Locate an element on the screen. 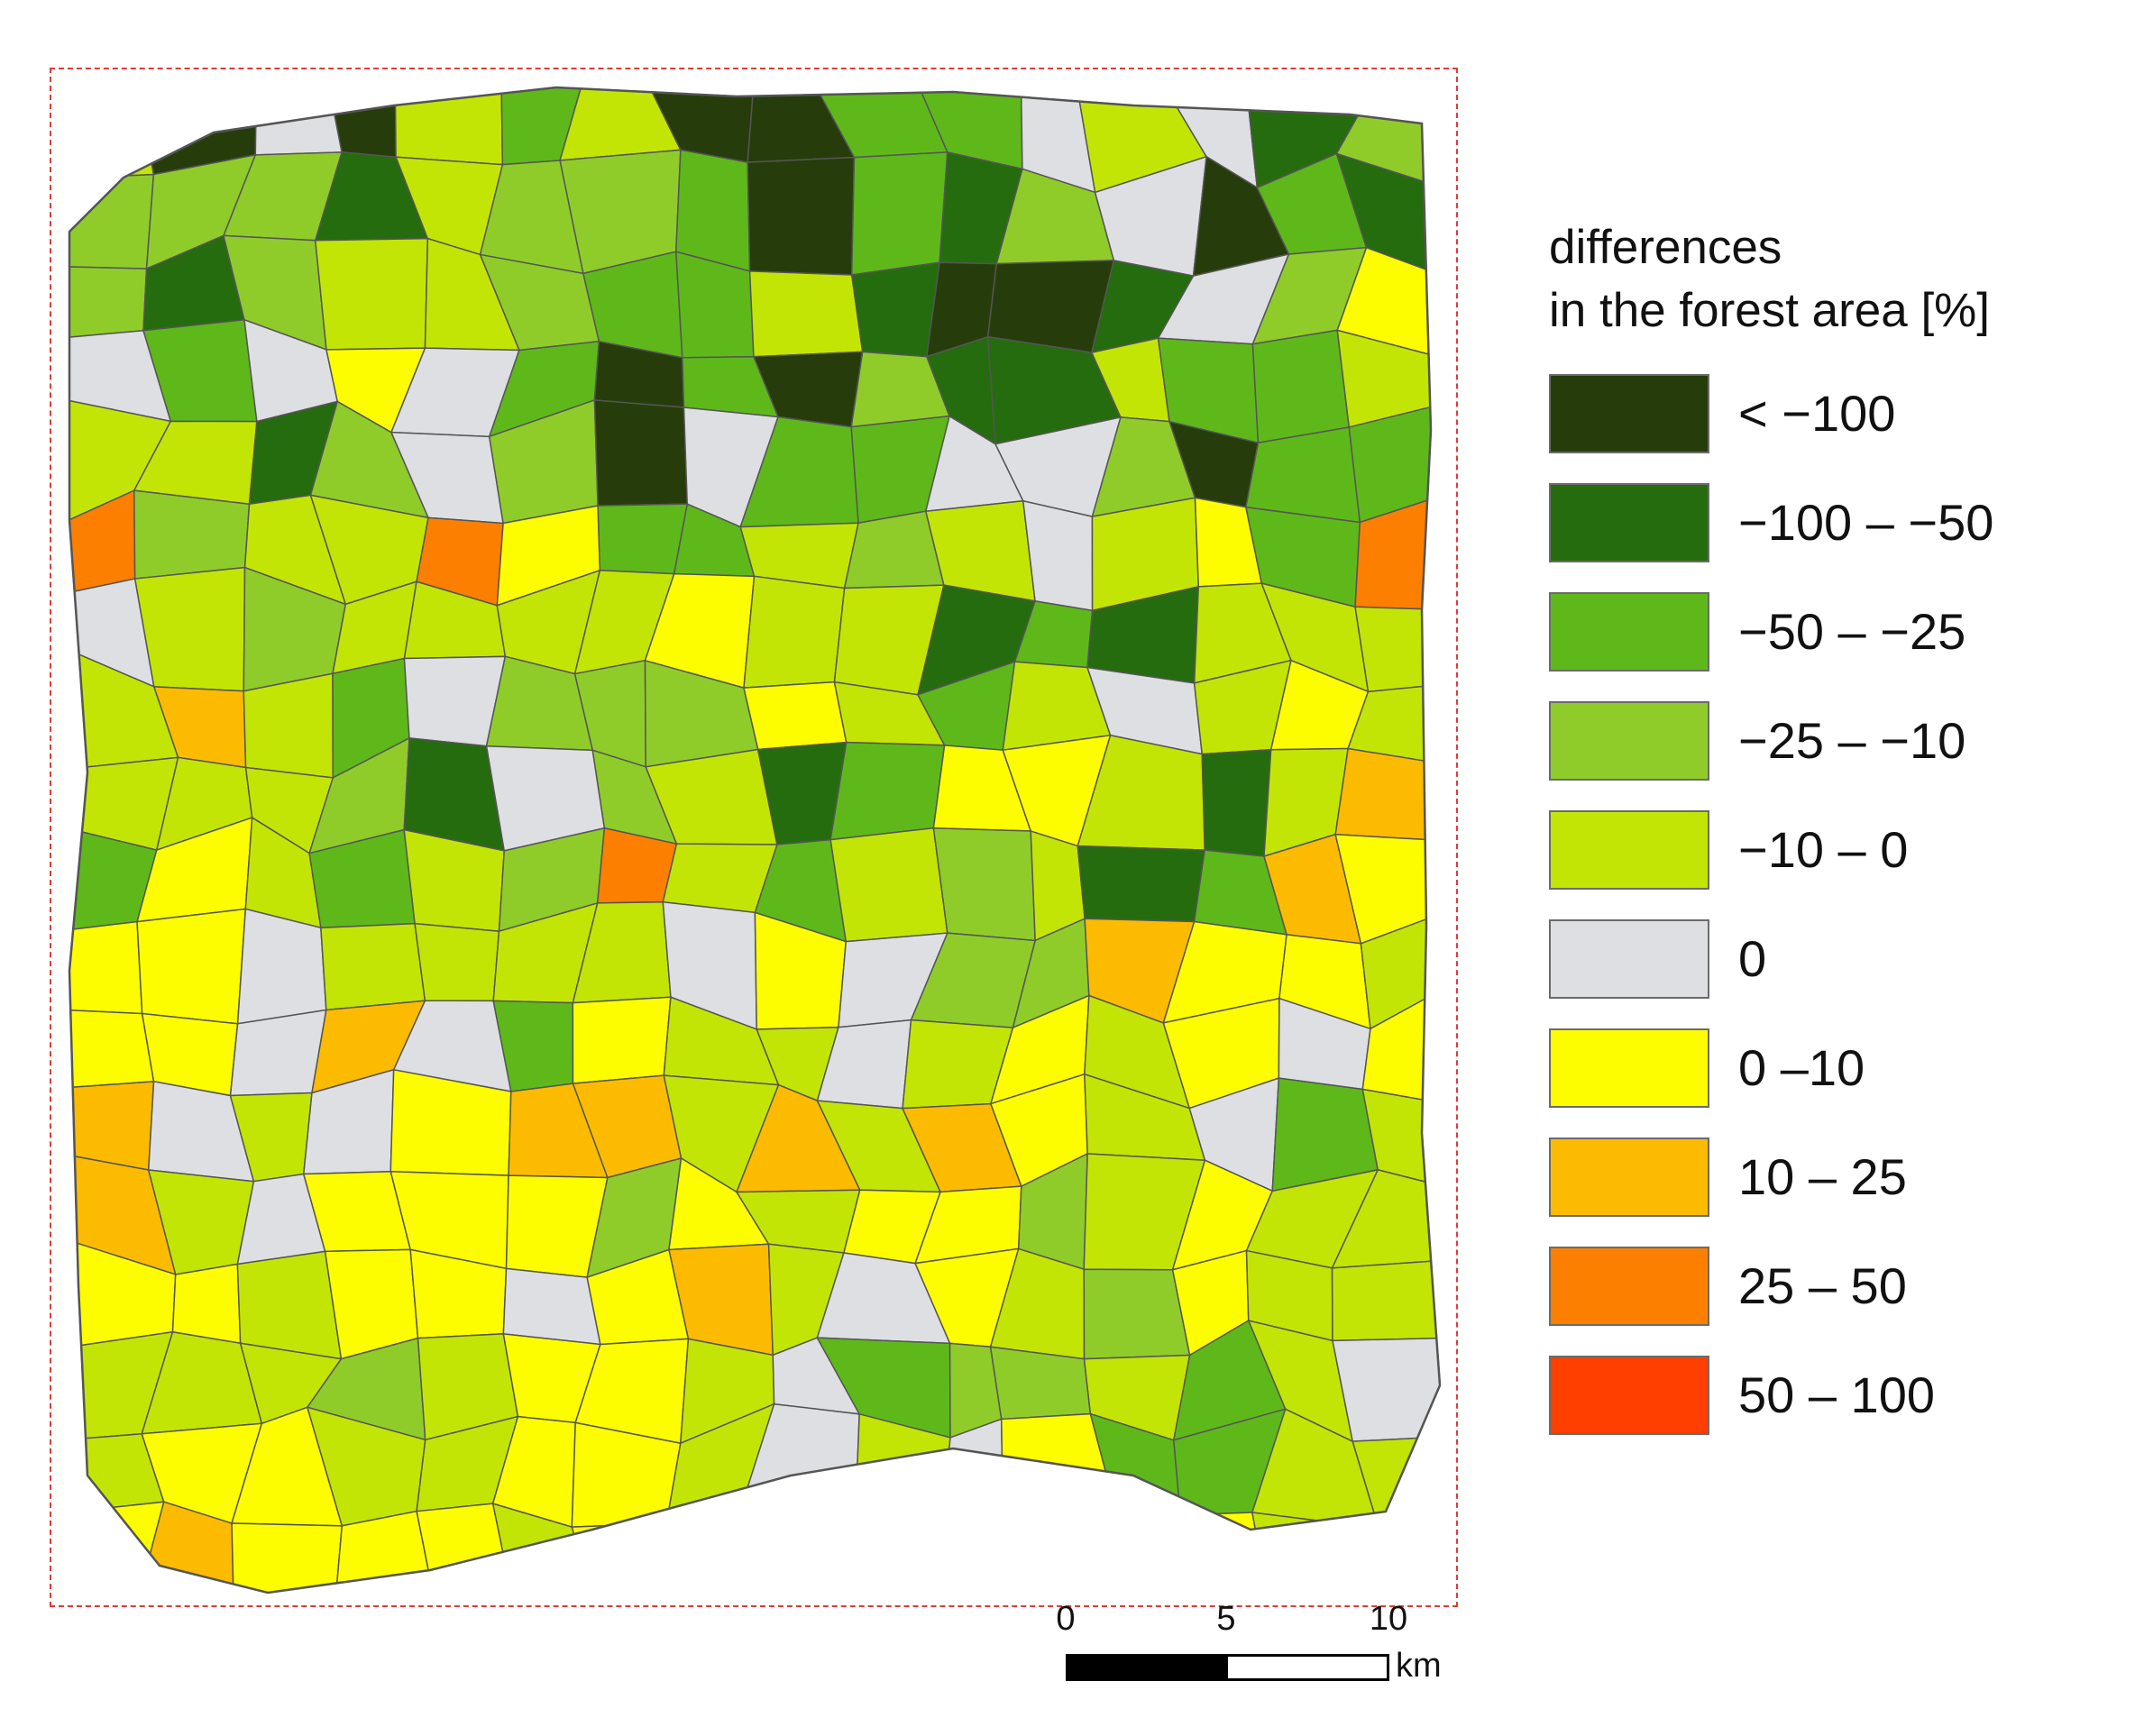 The width and height of the screenshot is (2135, 1736). legend-item: < −100 is located at coordinates (1837, 413).